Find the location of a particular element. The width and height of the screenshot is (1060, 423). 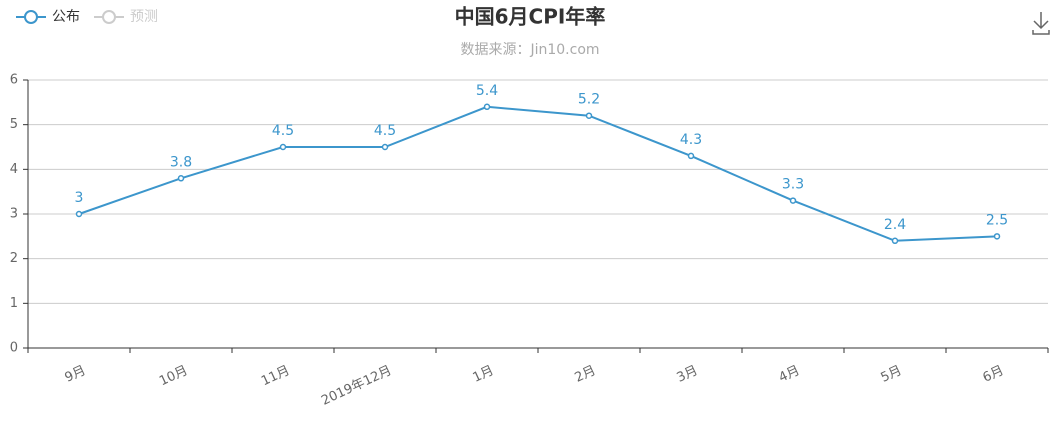

y-tick-label: 2 is located at coordinates (14, 258).